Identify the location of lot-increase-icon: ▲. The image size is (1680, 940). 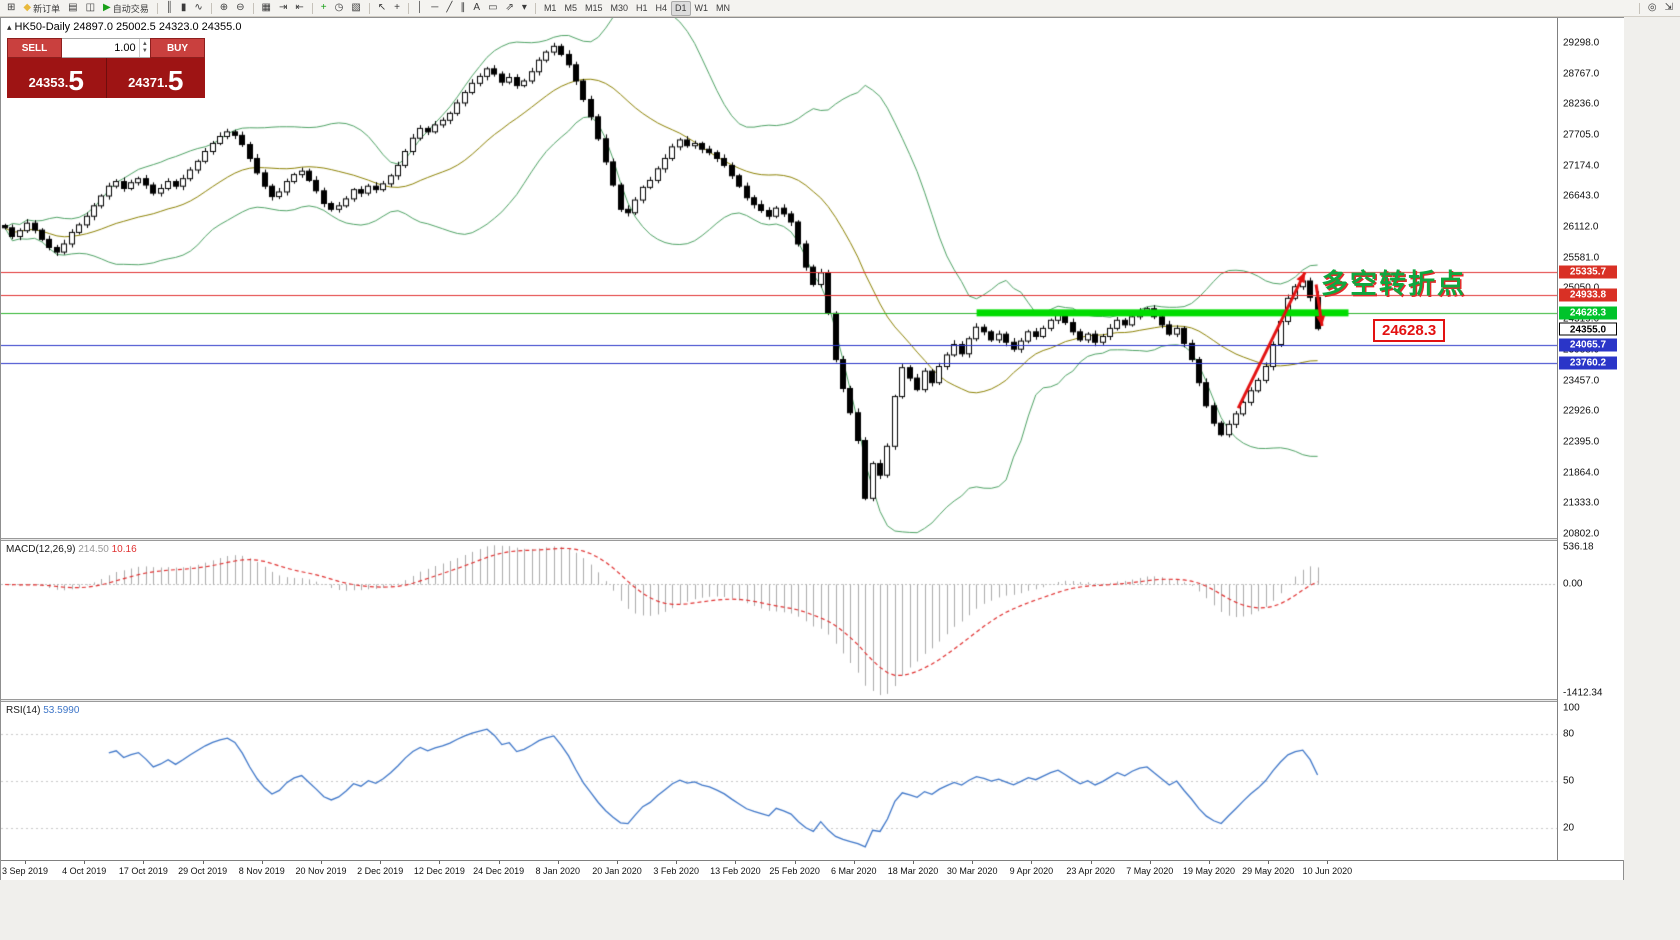
(144, 44).